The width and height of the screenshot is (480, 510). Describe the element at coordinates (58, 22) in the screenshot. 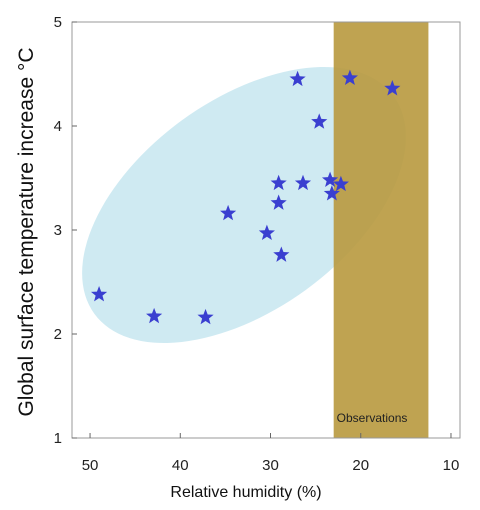

I see `y-tick-label: 5` at that location.